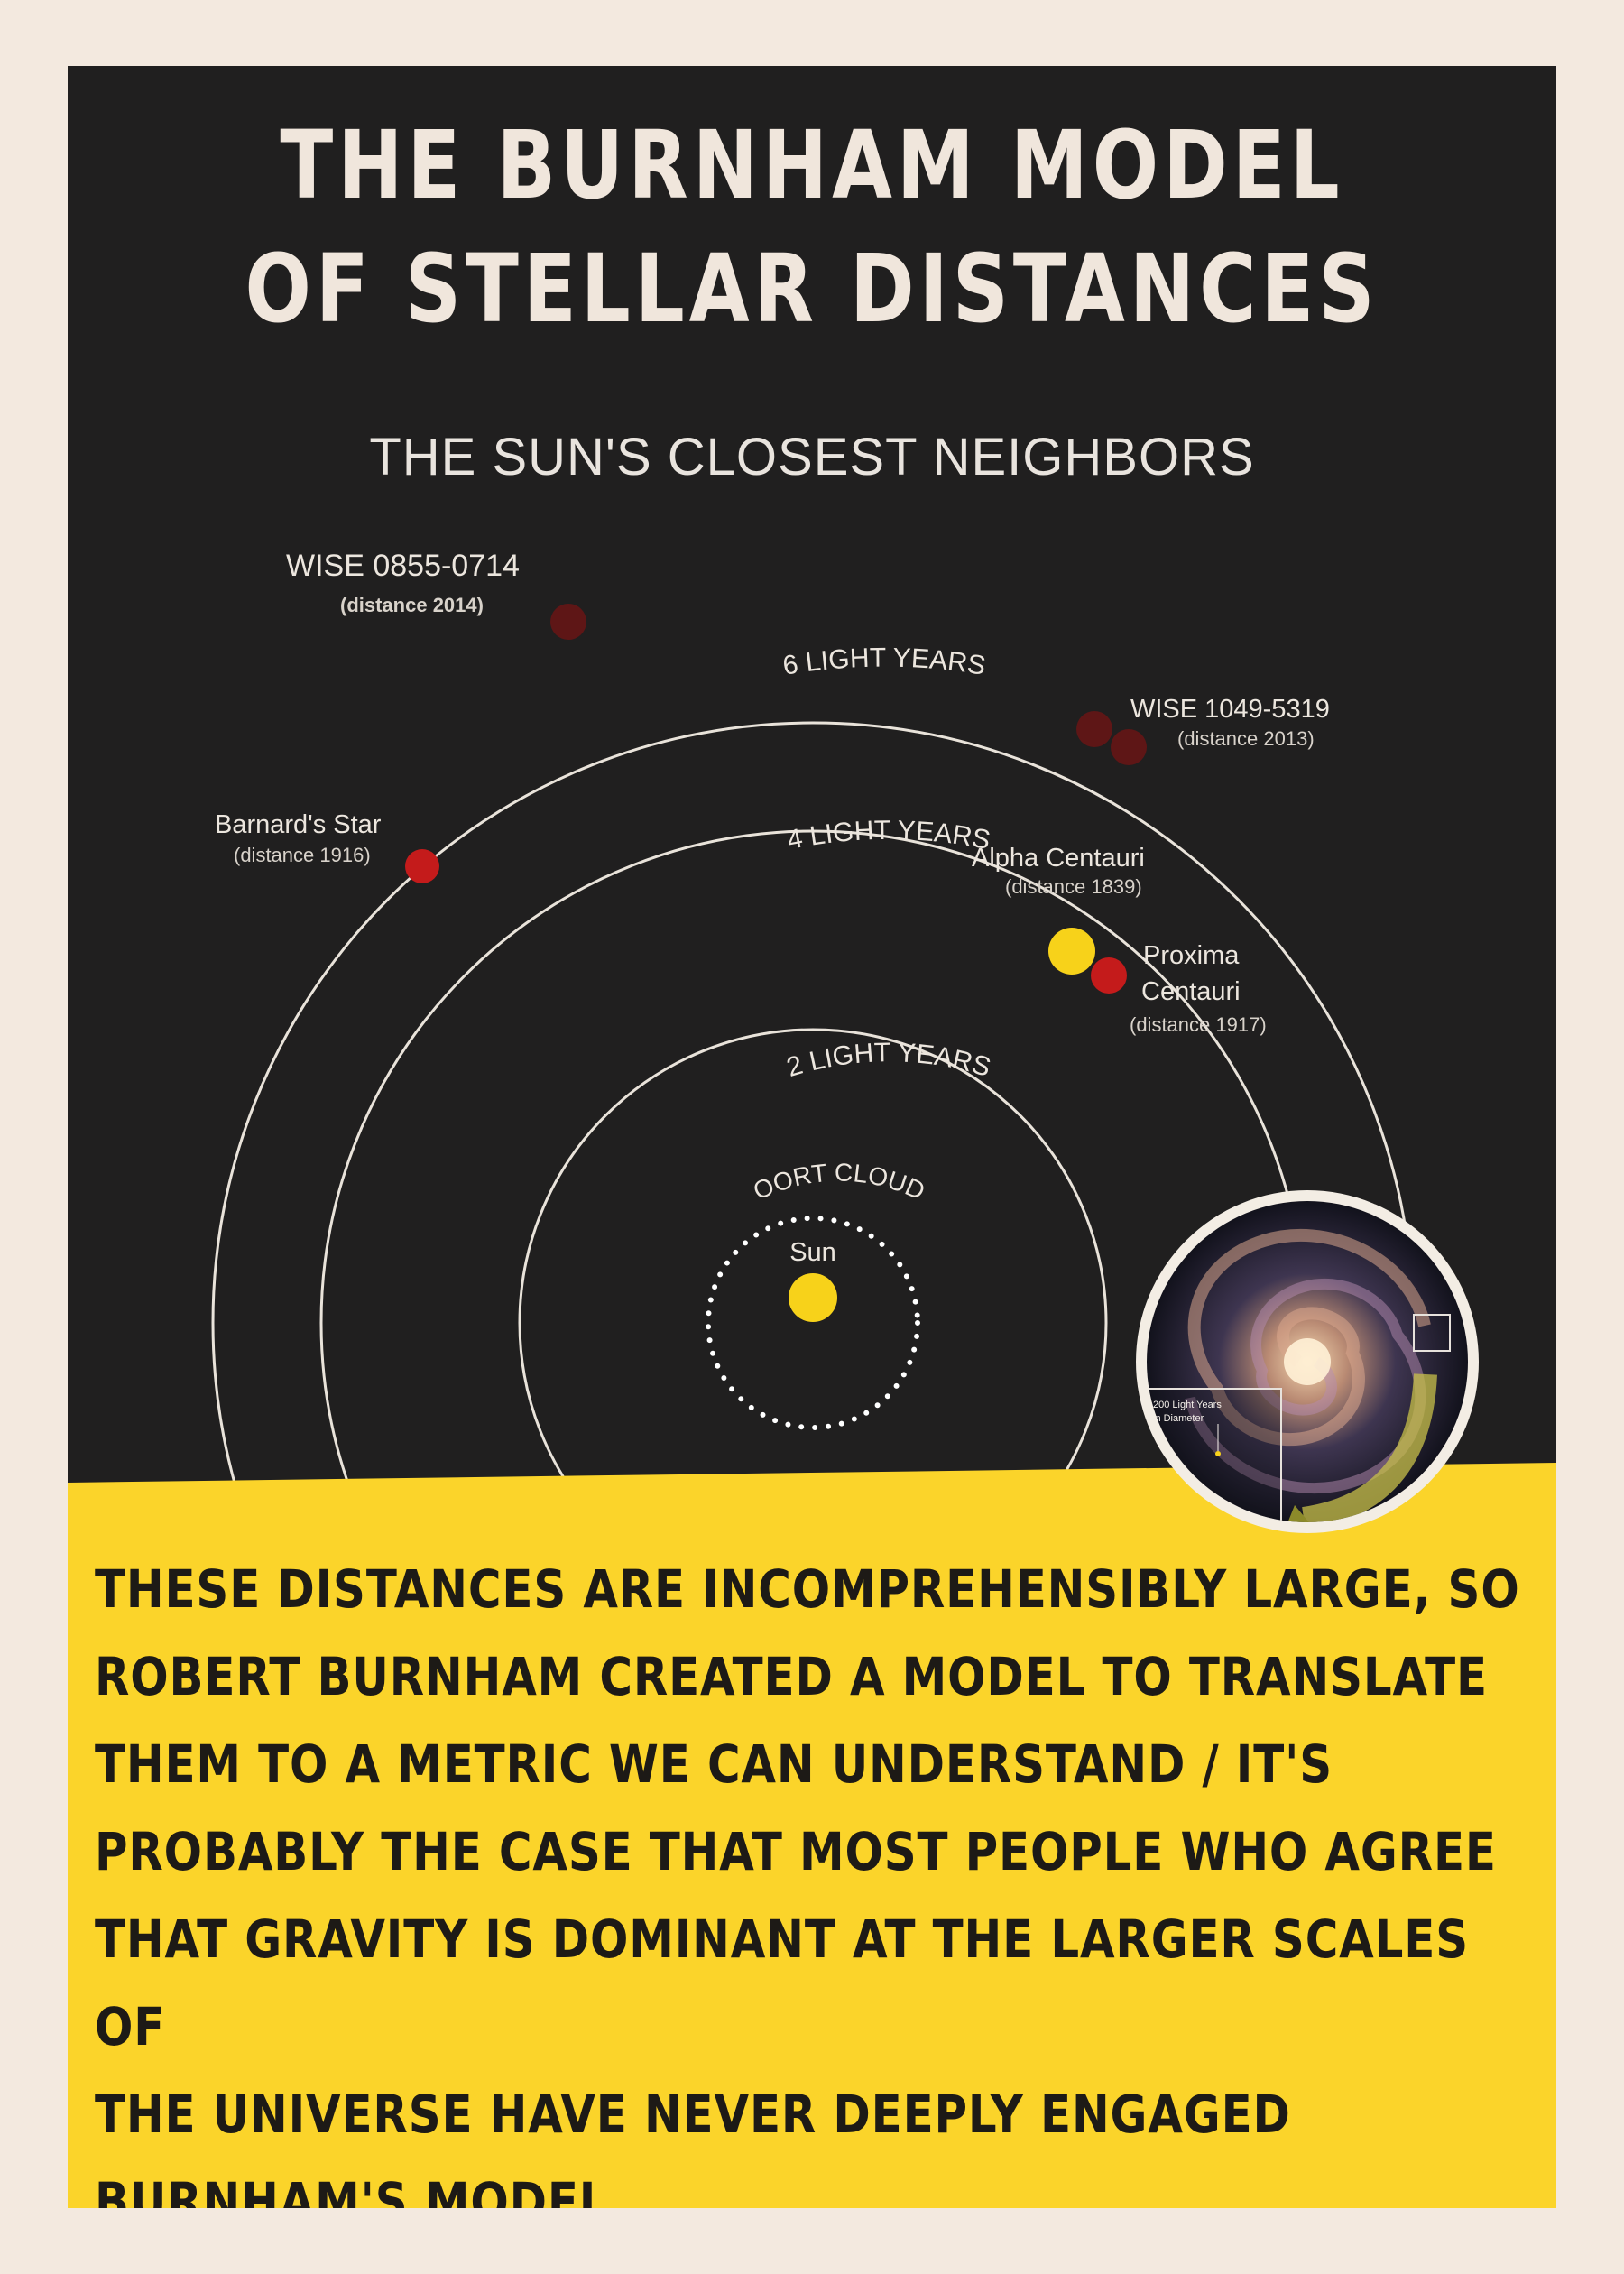 The height and width of the screenshot is (2274, 1624). I want to click on body-line: BURNHAM'S MODEL, so click(352, 2190).